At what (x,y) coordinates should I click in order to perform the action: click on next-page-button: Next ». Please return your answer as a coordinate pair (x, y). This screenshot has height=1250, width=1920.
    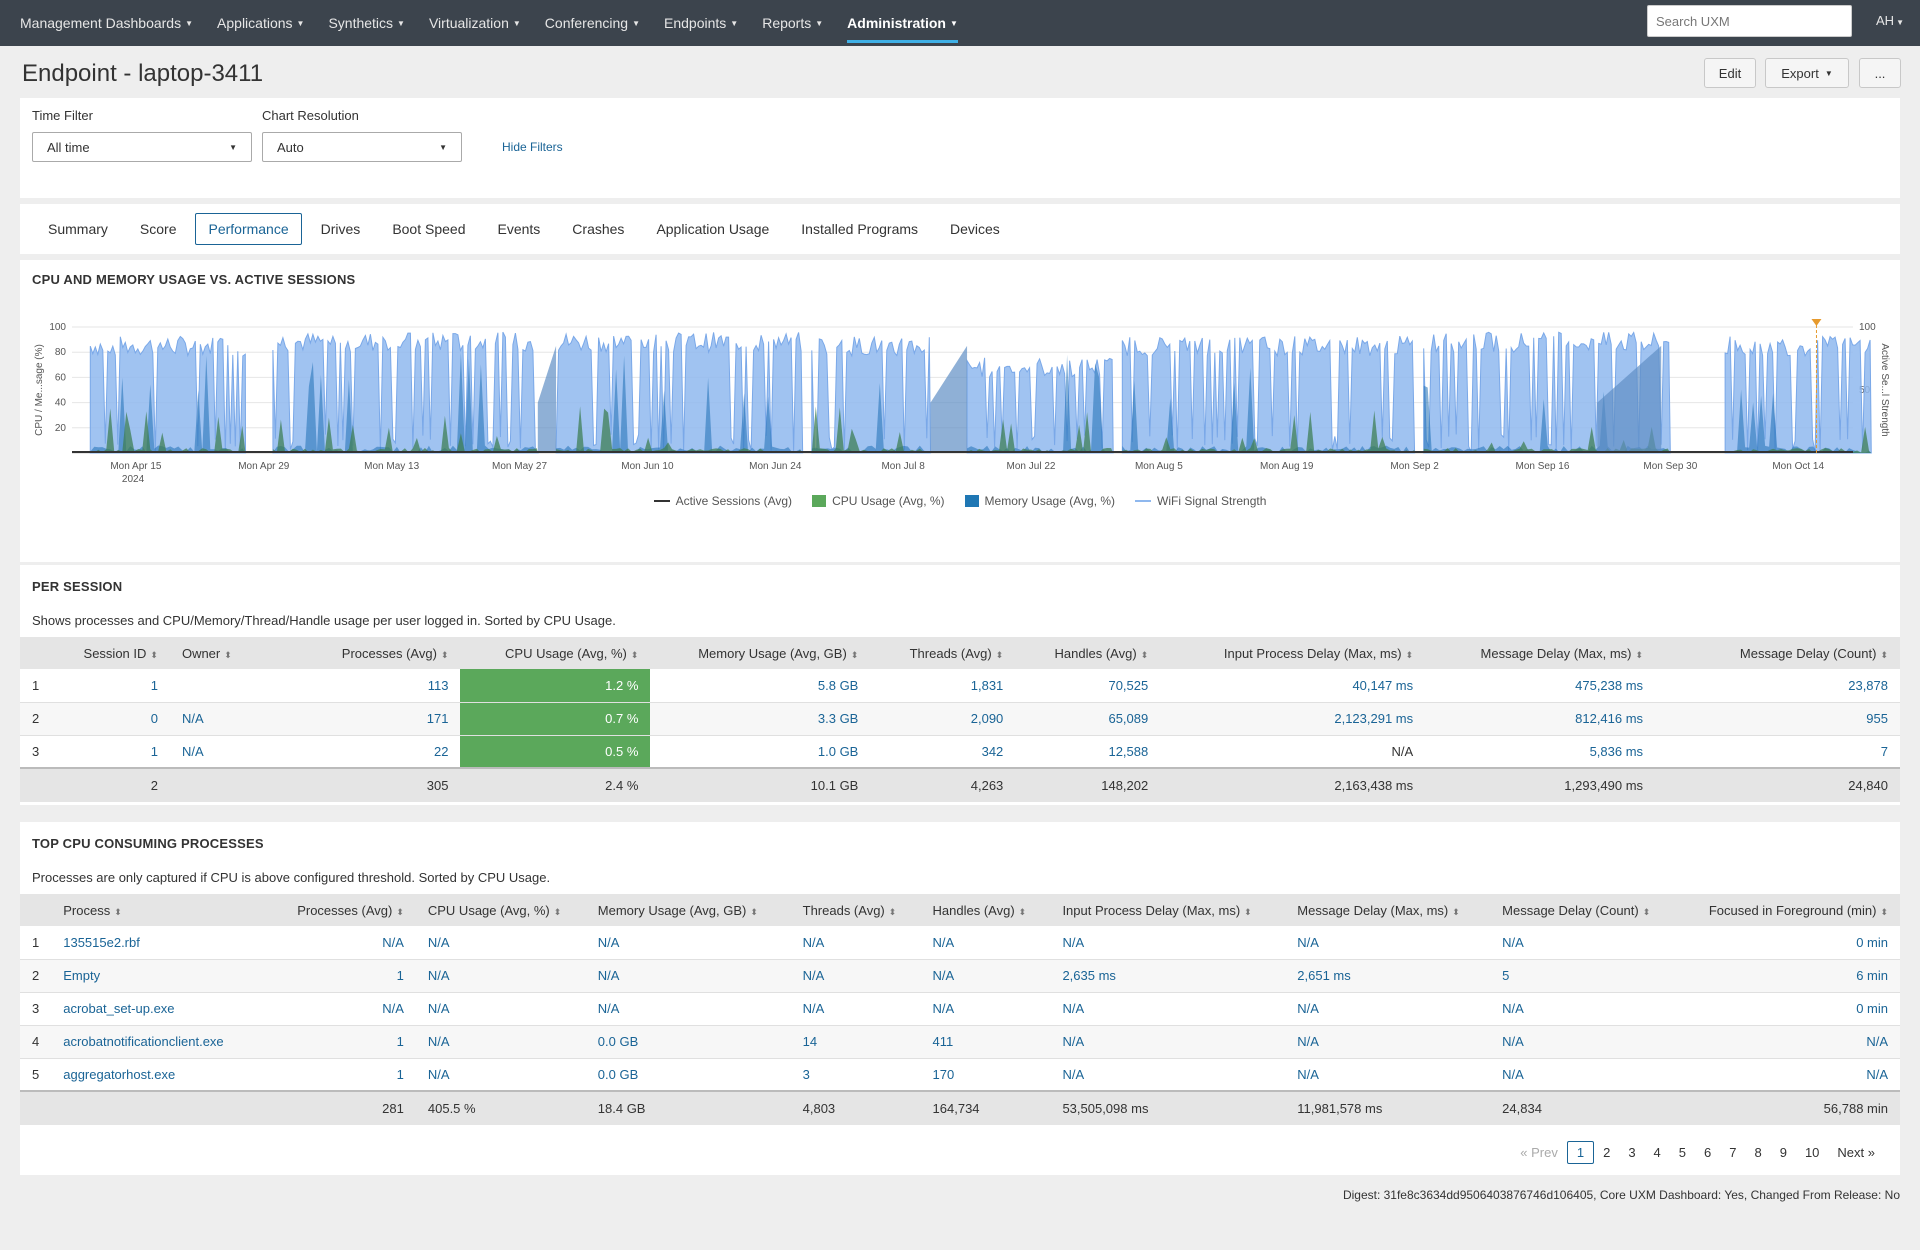
    Looking at the image, I should click on (1856, 1152).